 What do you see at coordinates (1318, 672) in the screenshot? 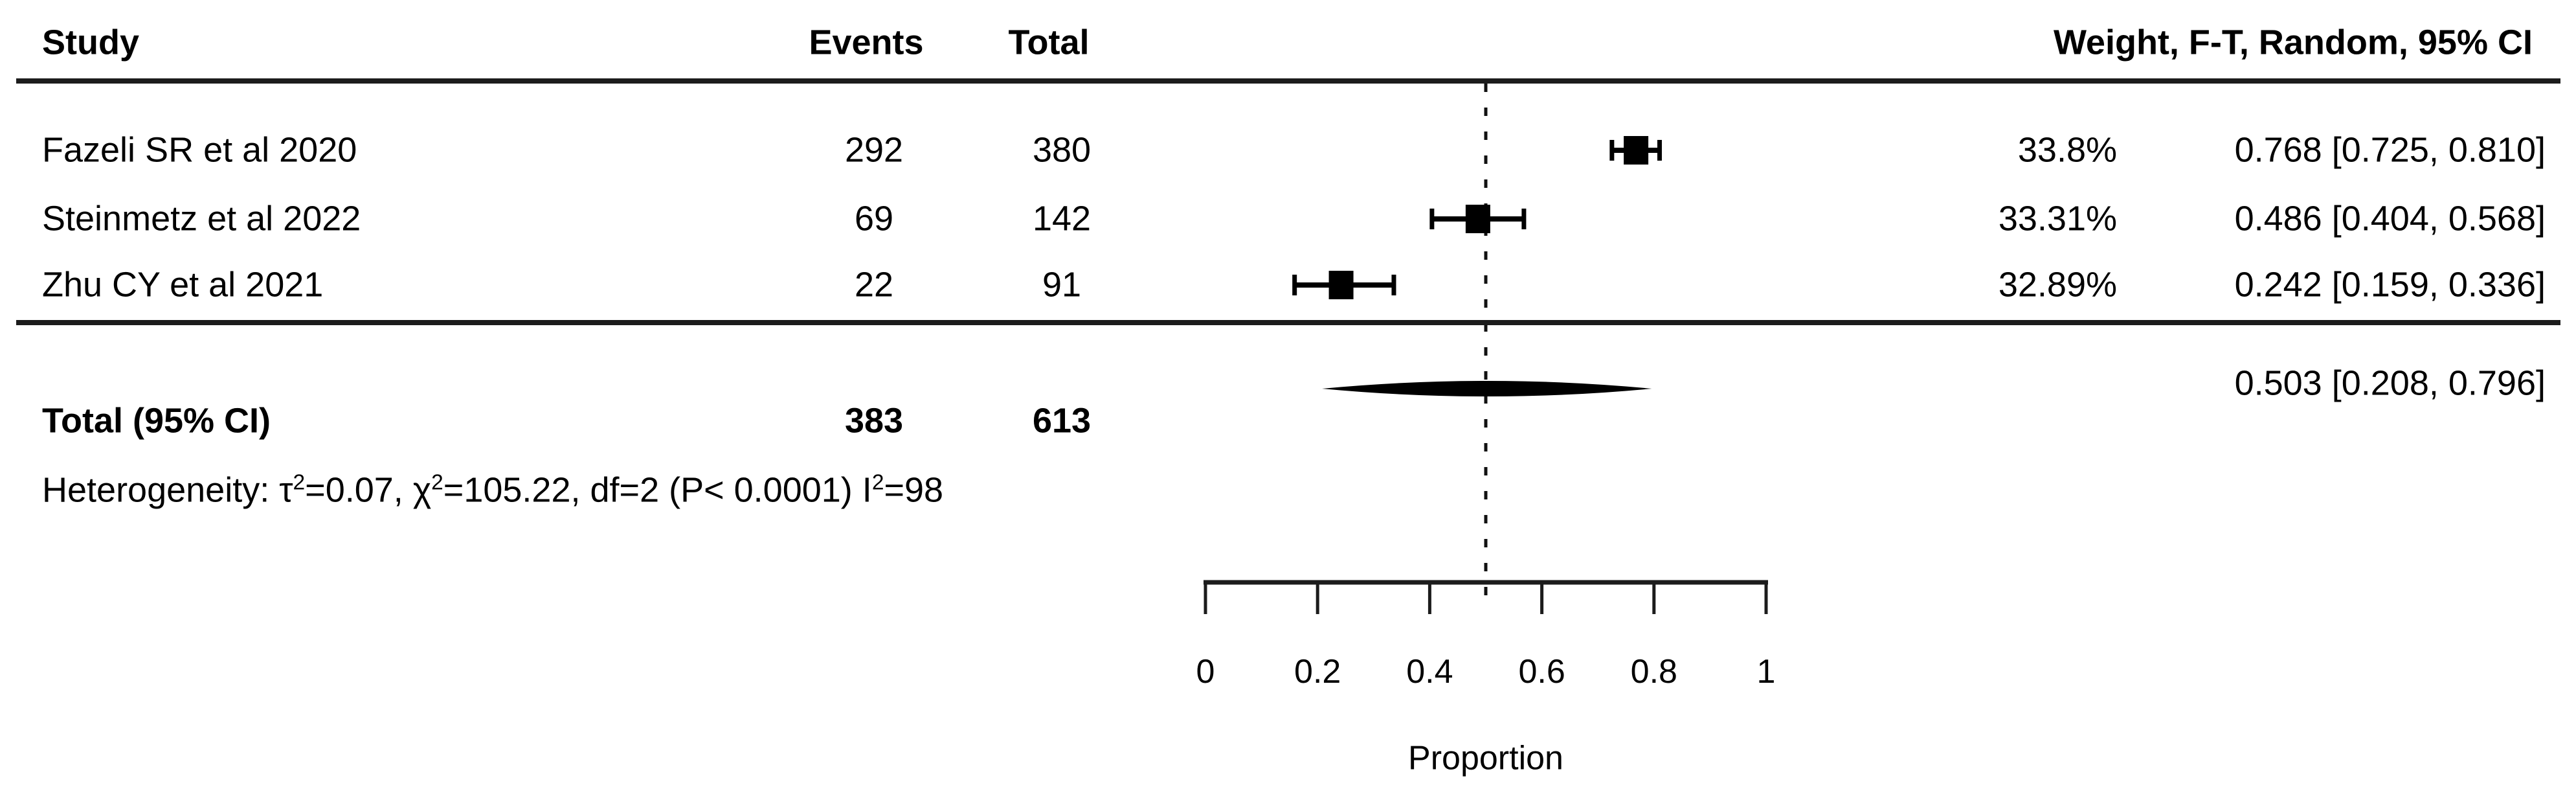
I see `x-tick-label: 0.2` at bounding box center [1318, 672].